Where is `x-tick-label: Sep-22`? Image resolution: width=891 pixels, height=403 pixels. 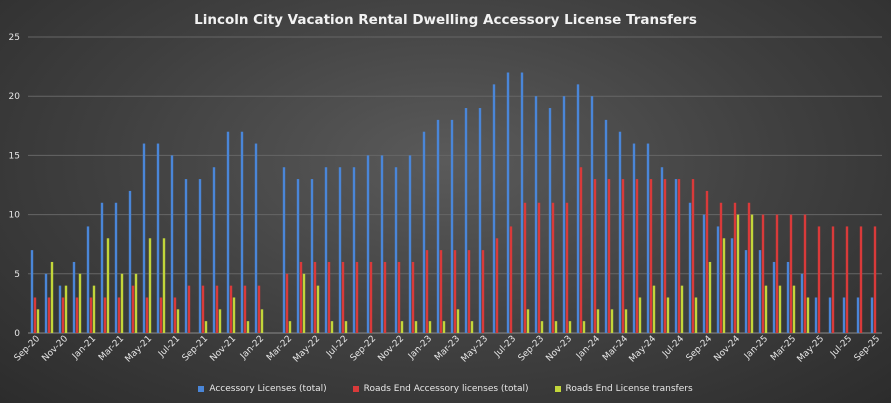
x-tick-label: Sep-22 is located at coordinates (363, 348).